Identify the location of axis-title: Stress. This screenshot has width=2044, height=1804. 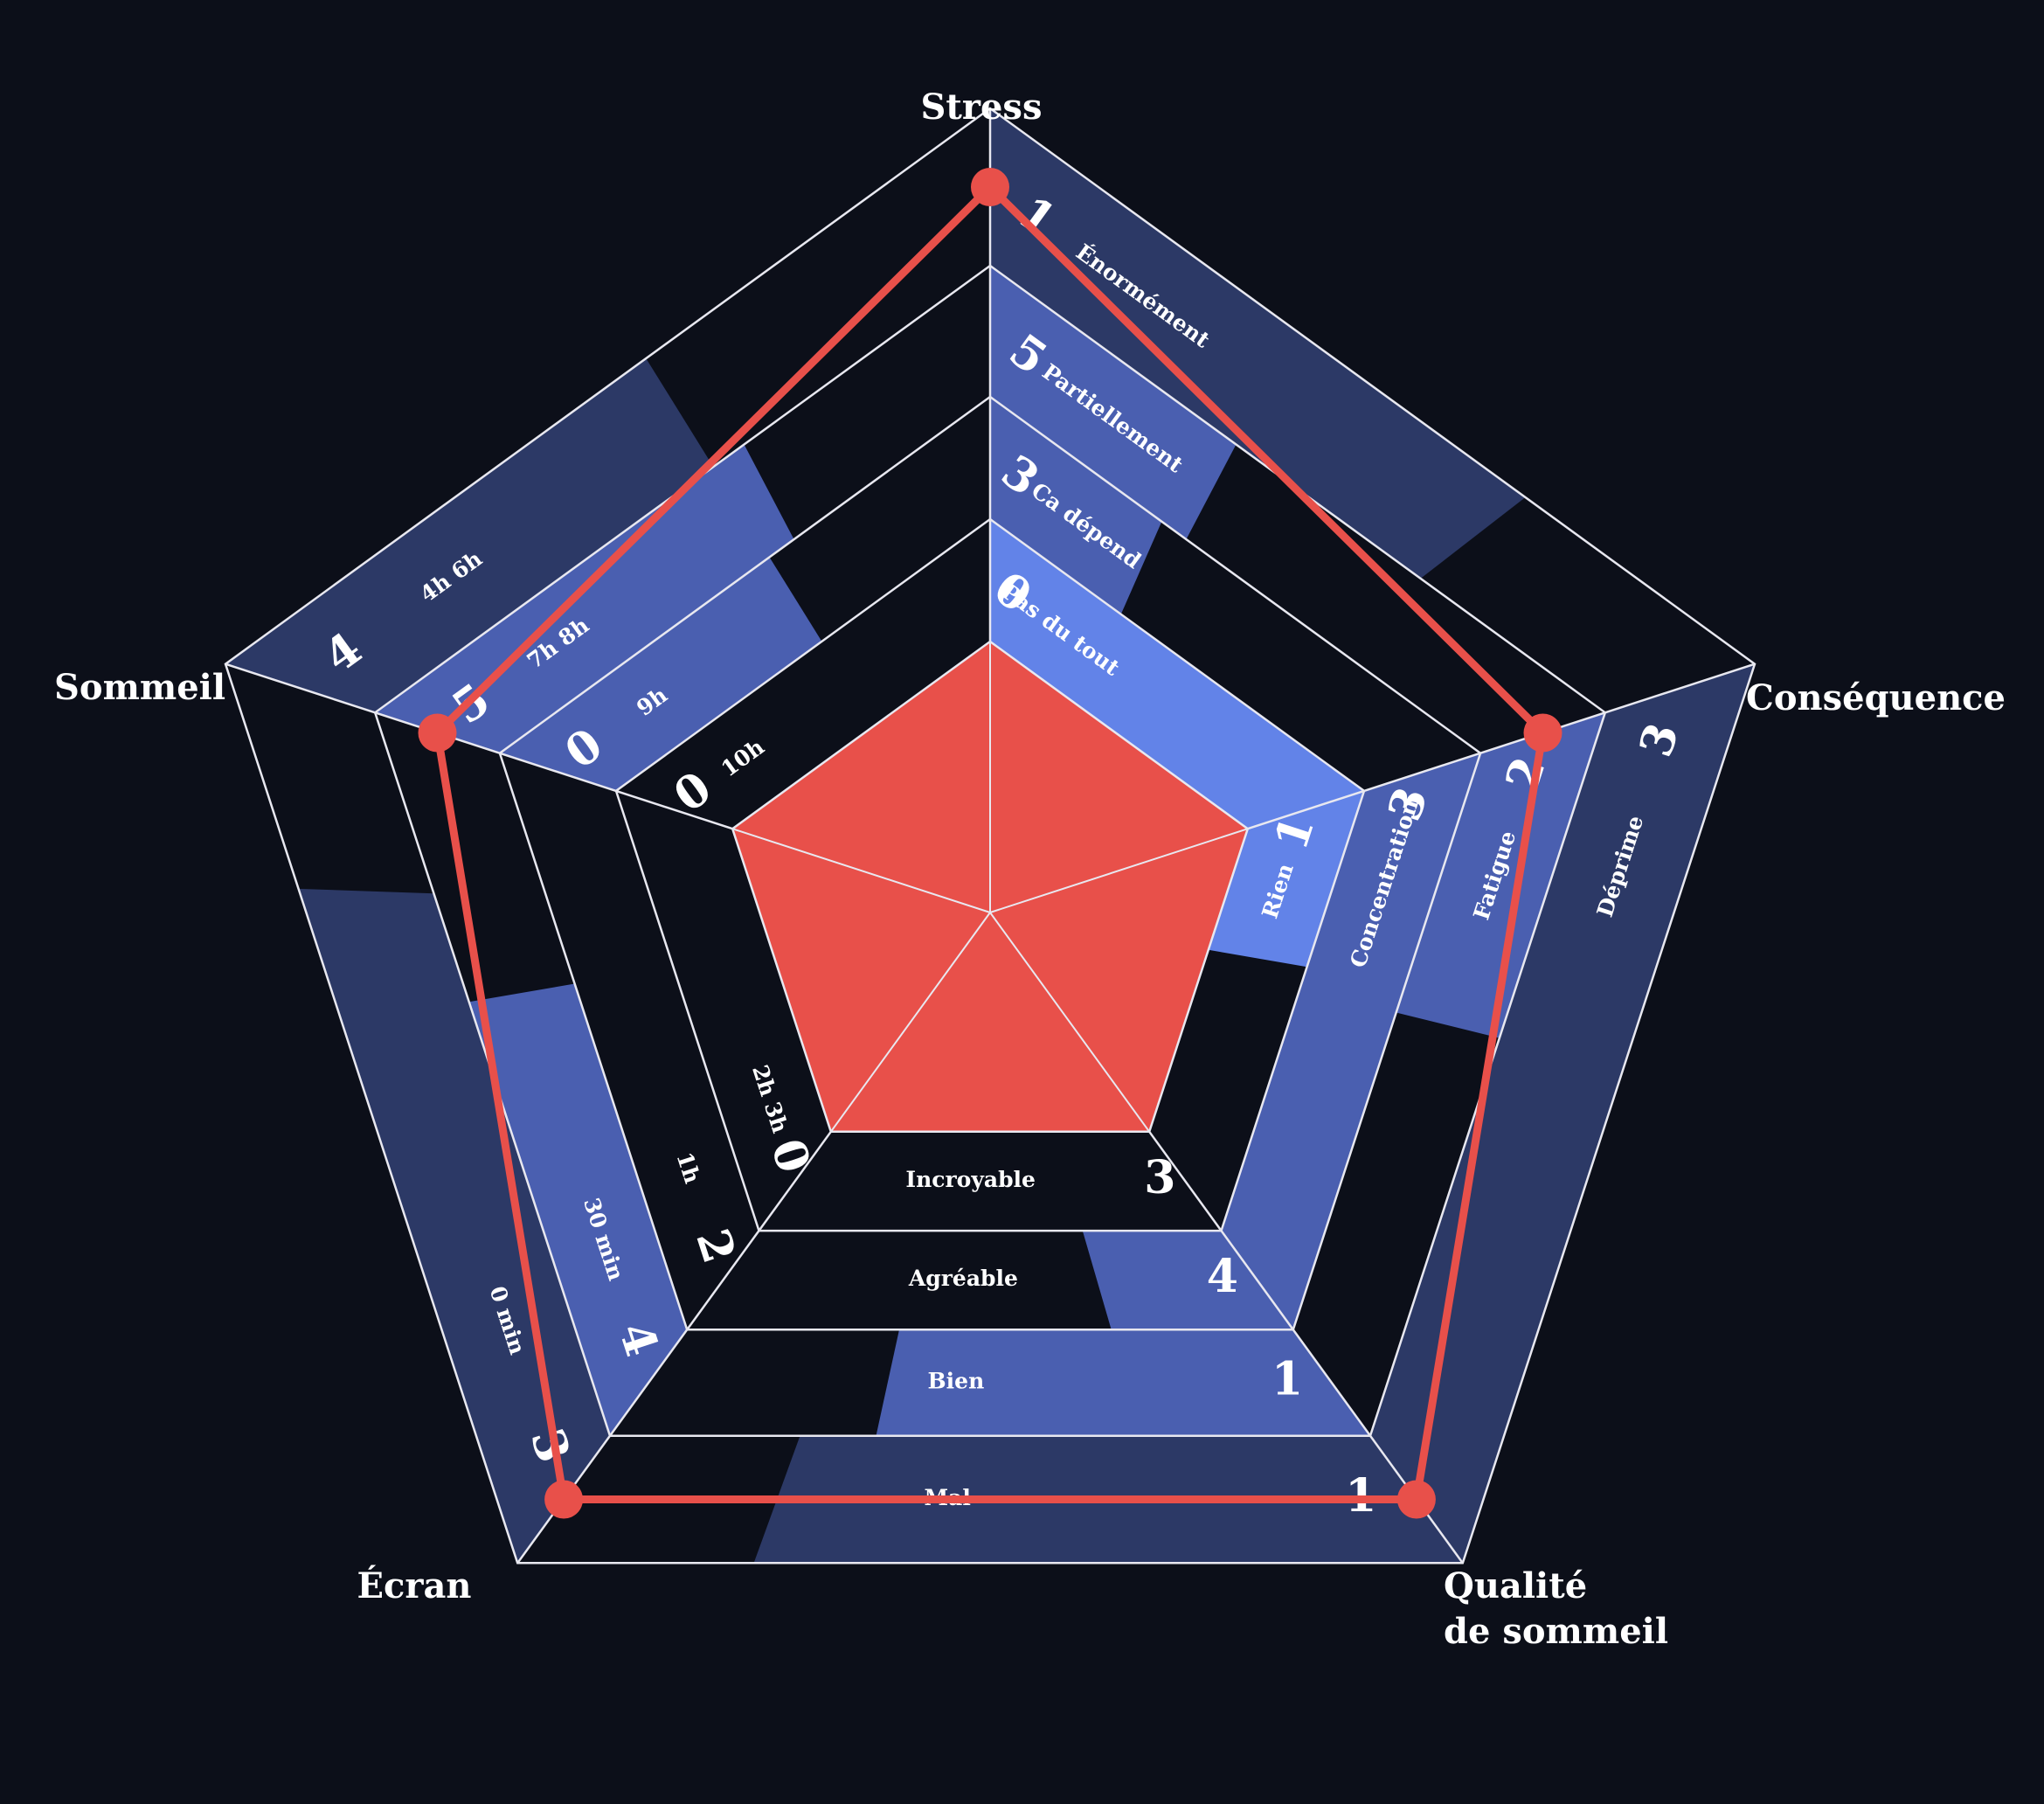
(982, 107).